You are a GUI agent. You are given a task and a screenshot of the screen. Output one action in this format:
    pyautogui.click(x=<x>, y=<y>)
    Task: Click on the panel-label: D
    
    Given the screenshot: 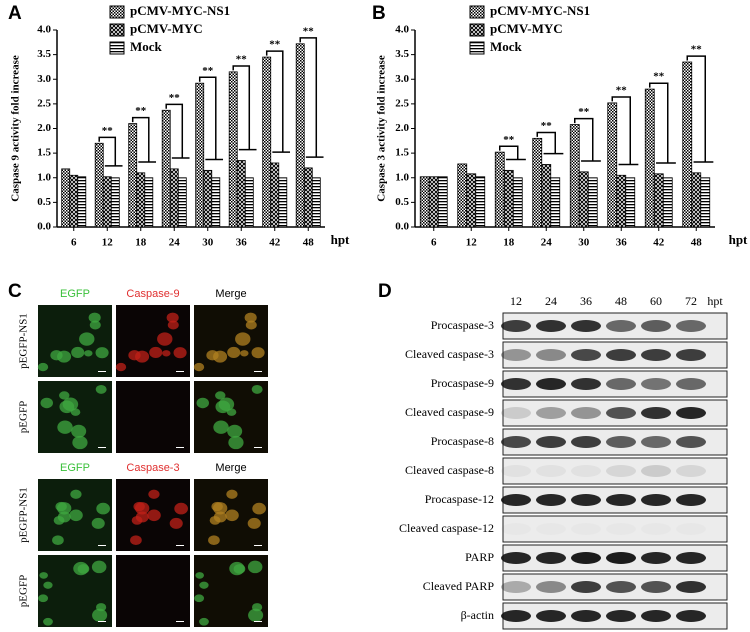 What is the action you would take?
    pyautogui.click(x=385, y=291)
    